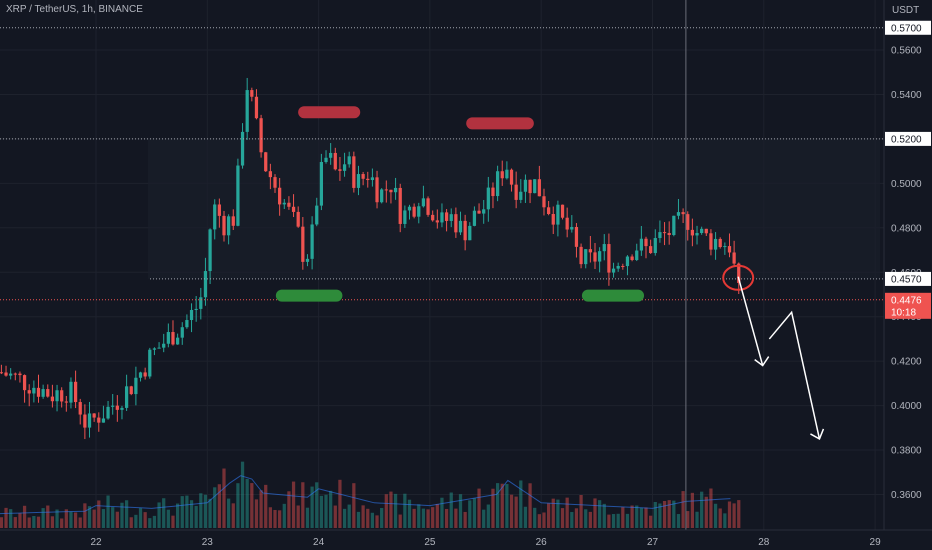 The image size is (932, 550). Describe the element at coordinates (319, 542) in the screenshot. I see `x-tick-label: 24` at that location.